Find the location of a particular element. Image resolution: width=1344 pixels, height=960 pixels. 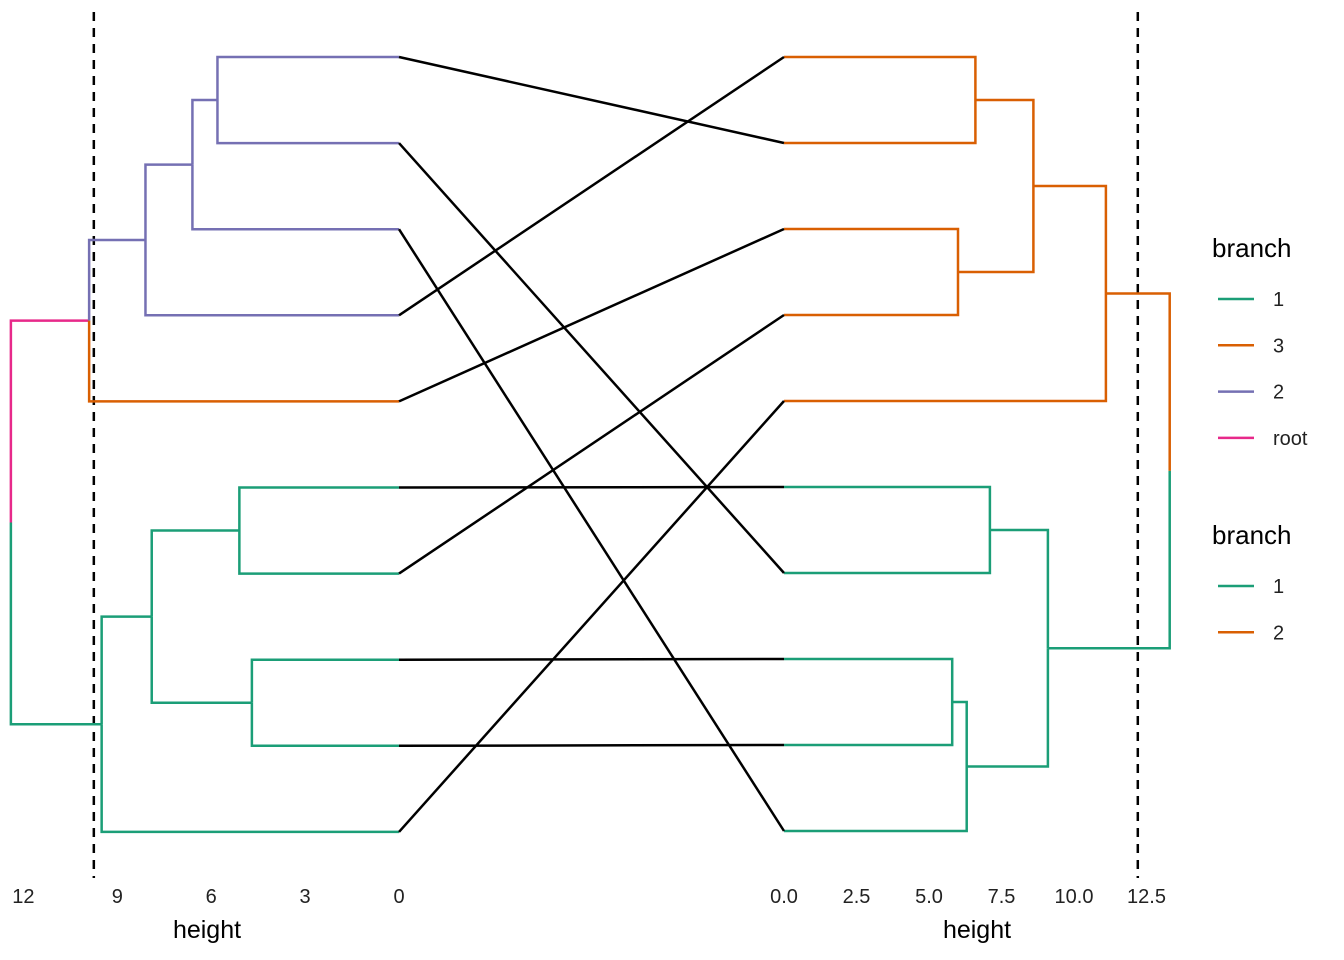

right-dendrogram-branch-R_o3-Rf3 is located at coordinates (872, 249).